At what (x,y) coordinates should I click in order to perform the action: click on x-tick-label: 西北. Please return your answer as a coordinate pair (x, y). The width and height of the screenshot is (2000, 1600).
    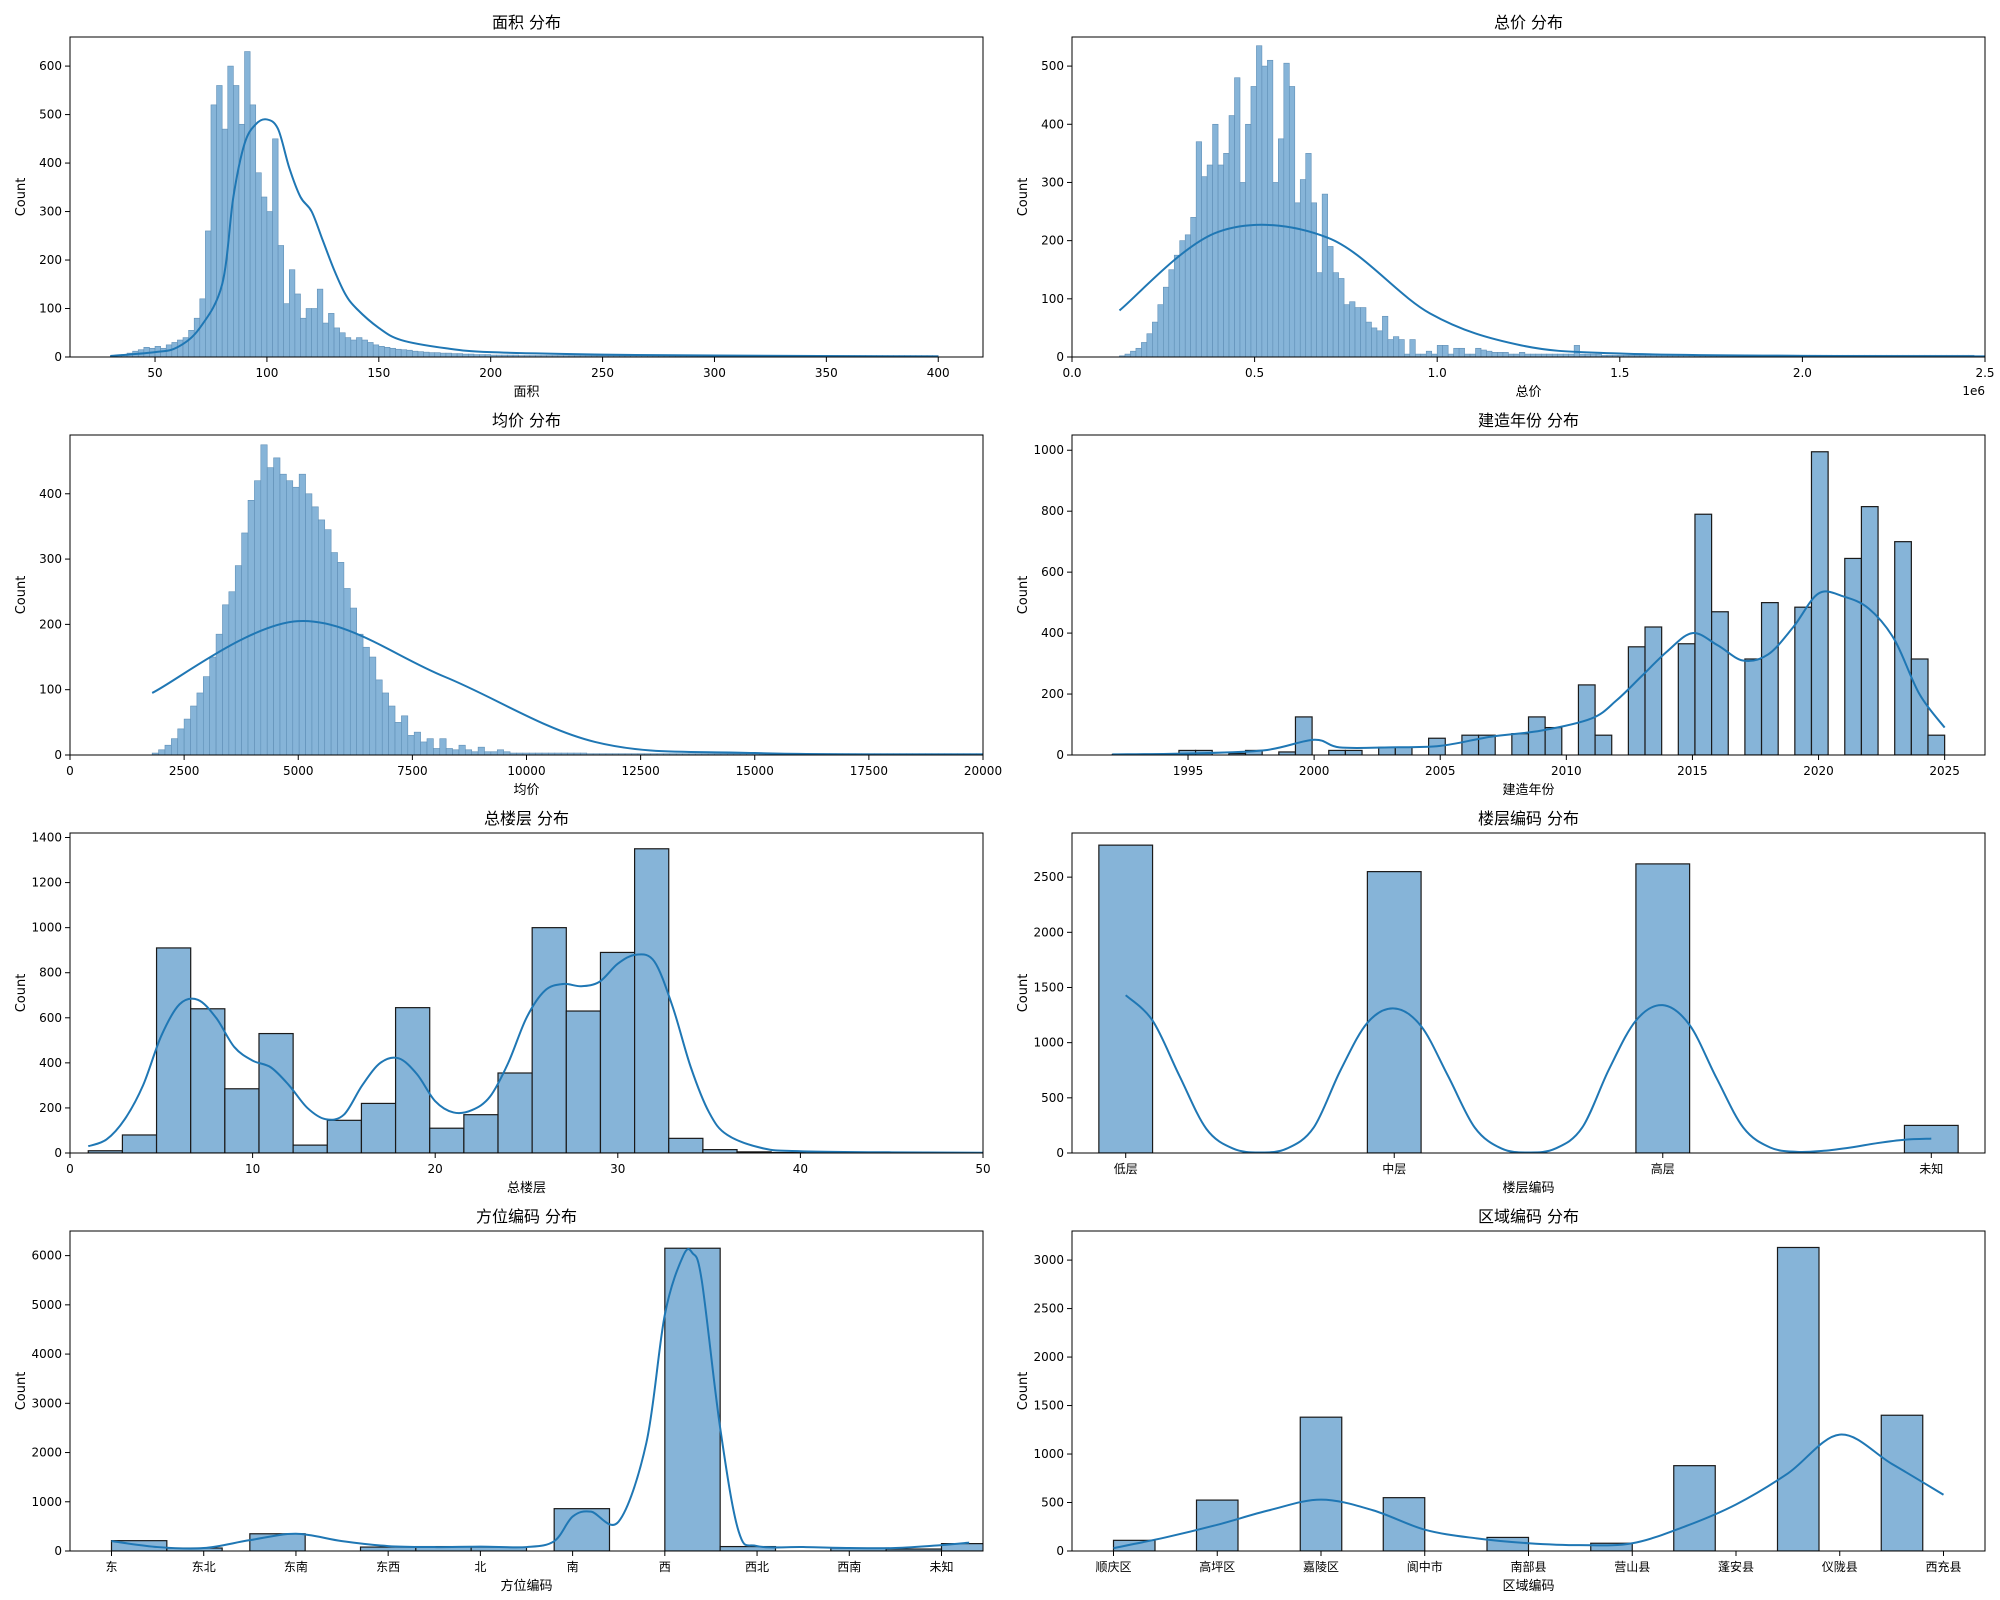
    Looking at the image, I should click on (757, 1567).